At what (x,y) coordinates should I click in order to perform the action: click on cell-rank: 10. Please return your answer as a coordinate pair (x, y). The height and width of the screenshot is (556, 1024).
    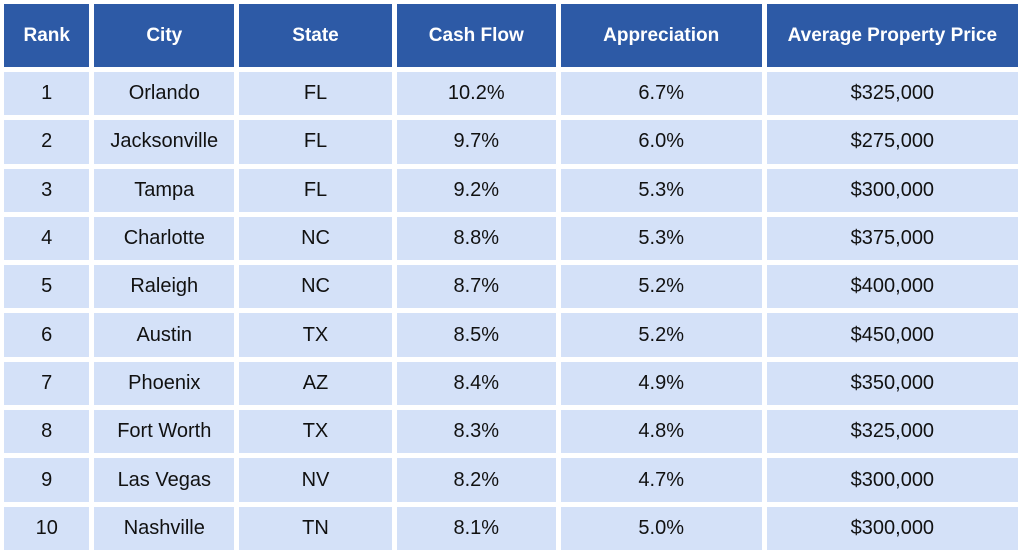
    Looking at the image, I should click on (47, 528).